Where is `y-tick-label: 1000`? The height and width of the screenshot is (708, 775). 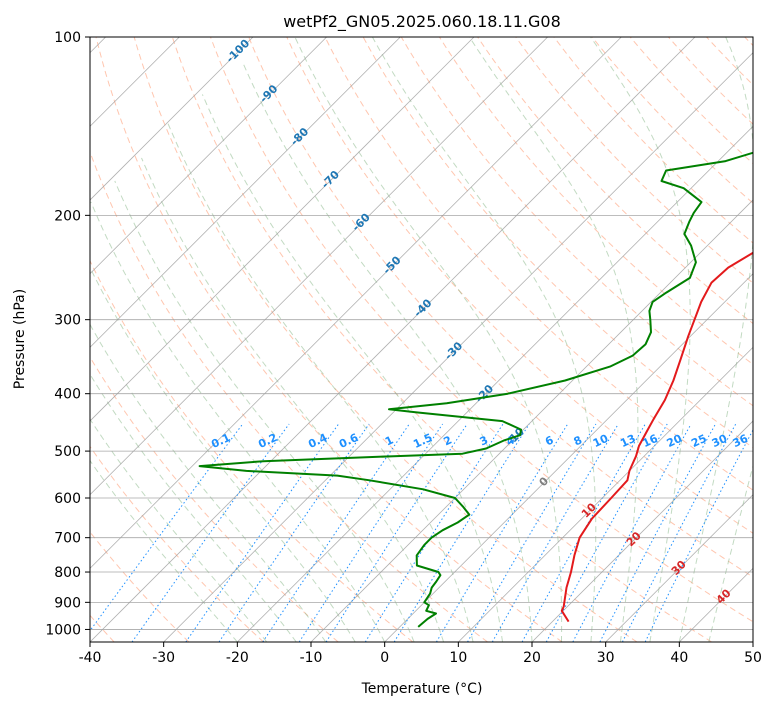 y-tick-label: 1000 is located at coordinates (63, 630).